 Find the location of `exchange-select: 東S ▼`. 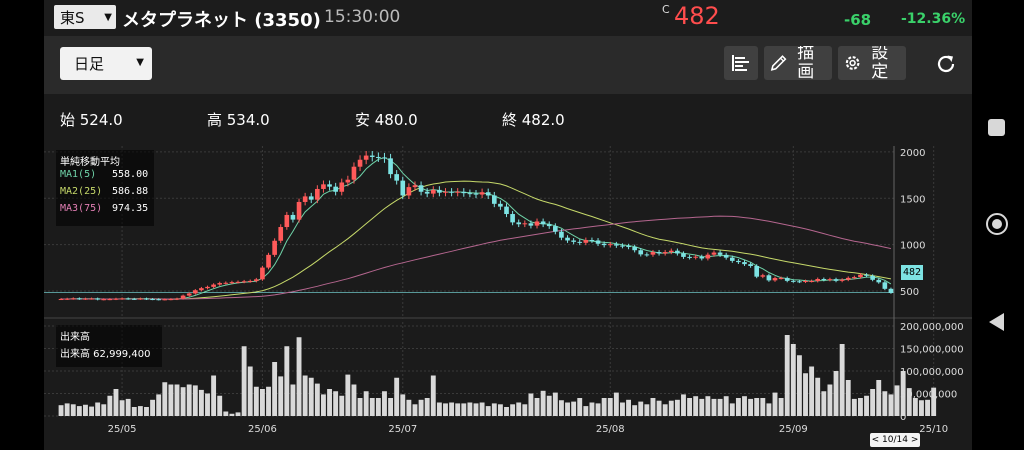

exchange-select: 東S ▼ is located at coordinates (85, 17).